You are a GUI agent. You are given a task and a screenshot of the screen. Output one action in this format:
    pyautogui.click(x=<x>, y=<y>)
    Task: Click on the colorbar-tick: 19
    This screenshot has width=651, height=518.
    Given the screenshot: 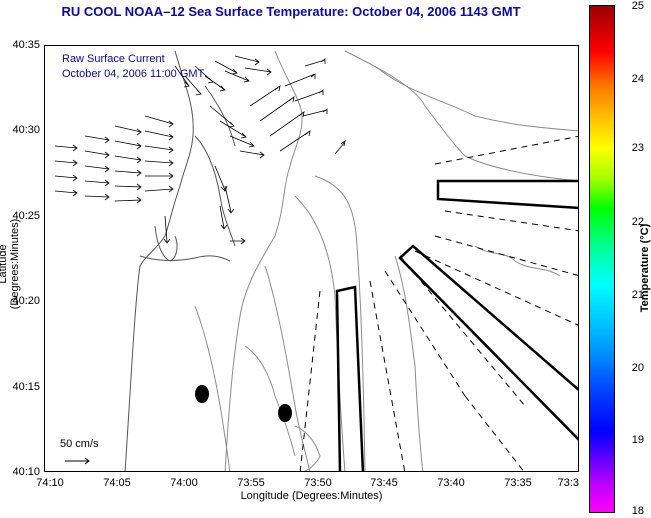 What is the action you would take?
    pyautogui.click(x=637, y=440)
    